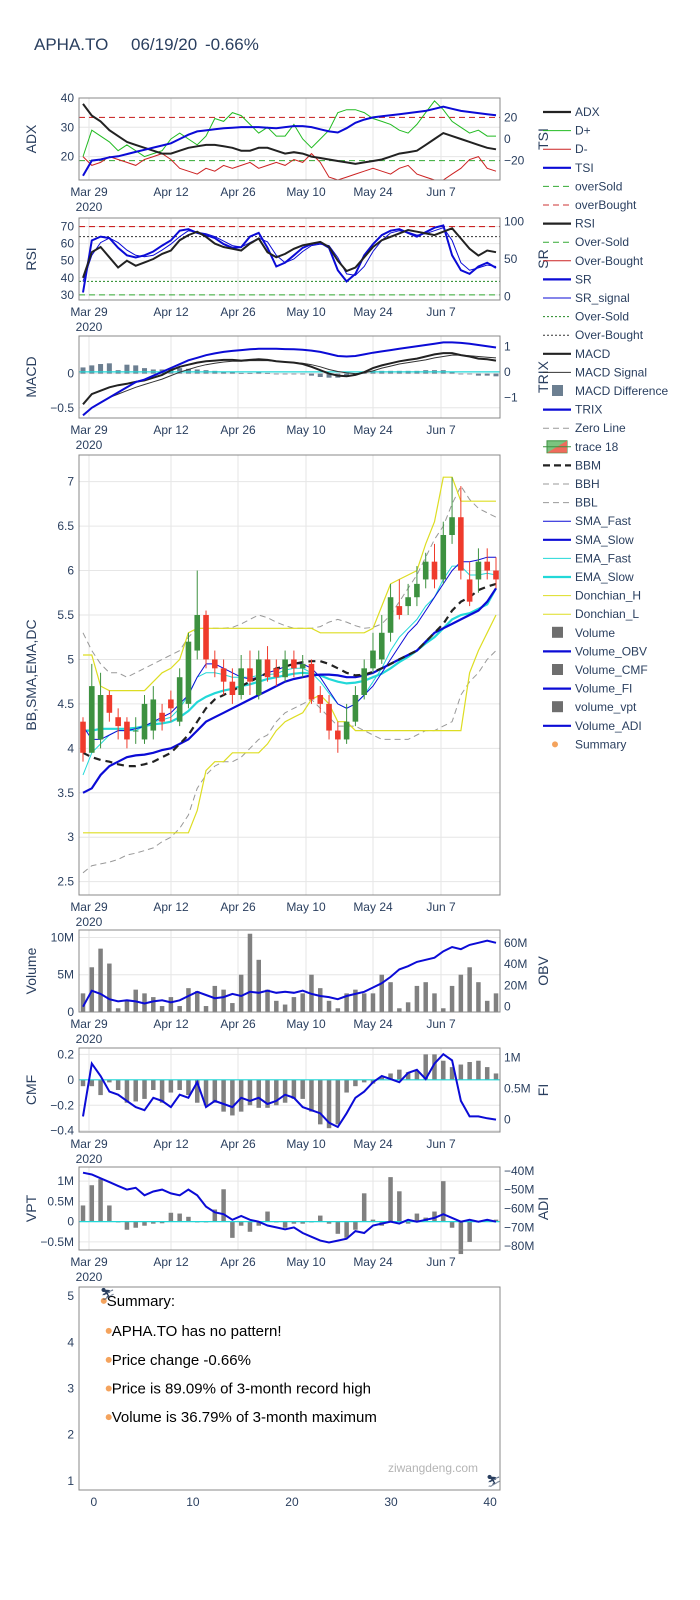 The width and height of the screenshot is (700, 1600). I want to click on legend-item: Summary, so click(589, 744).